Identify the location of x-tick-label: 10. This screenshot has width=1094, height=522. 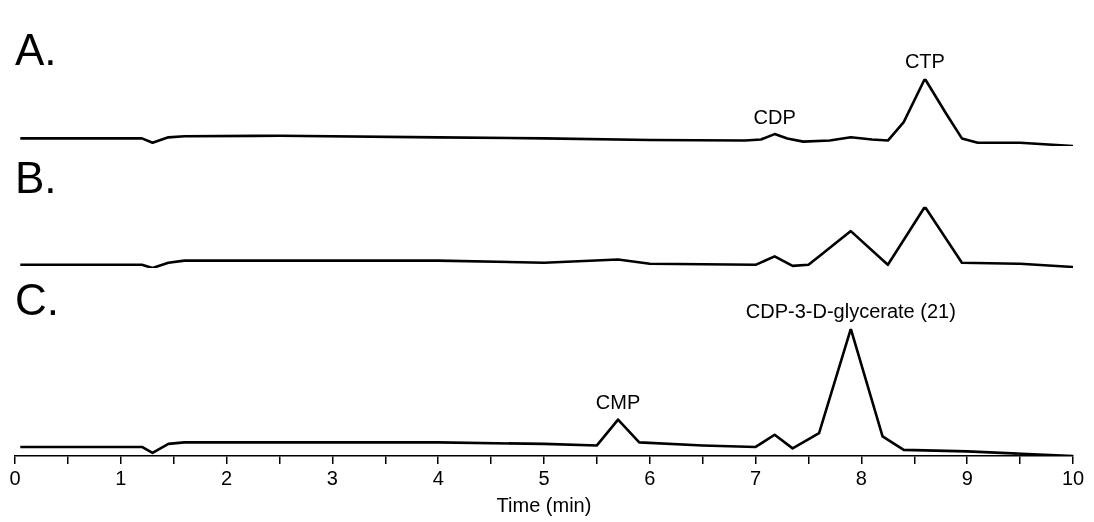
(1073, 477).